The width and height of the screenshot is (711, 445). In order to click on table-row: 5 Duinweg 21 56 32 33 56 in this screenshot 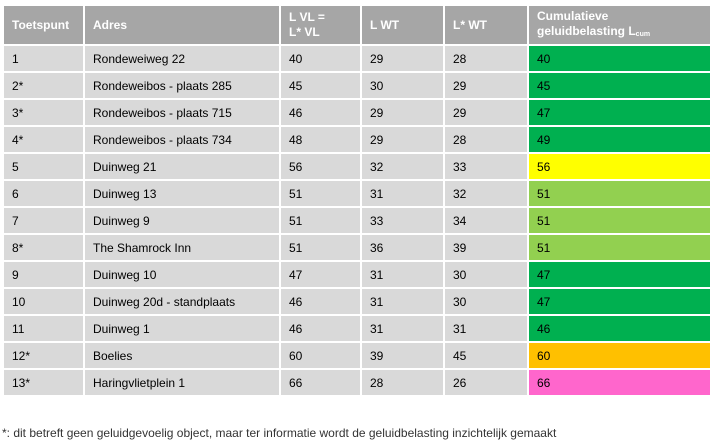, I will do `click(356, 166)`.